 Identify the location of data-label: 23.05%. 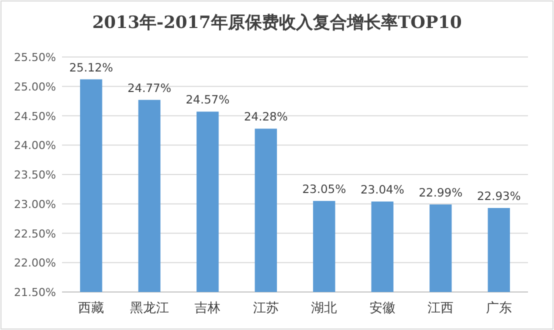
(324, 189).